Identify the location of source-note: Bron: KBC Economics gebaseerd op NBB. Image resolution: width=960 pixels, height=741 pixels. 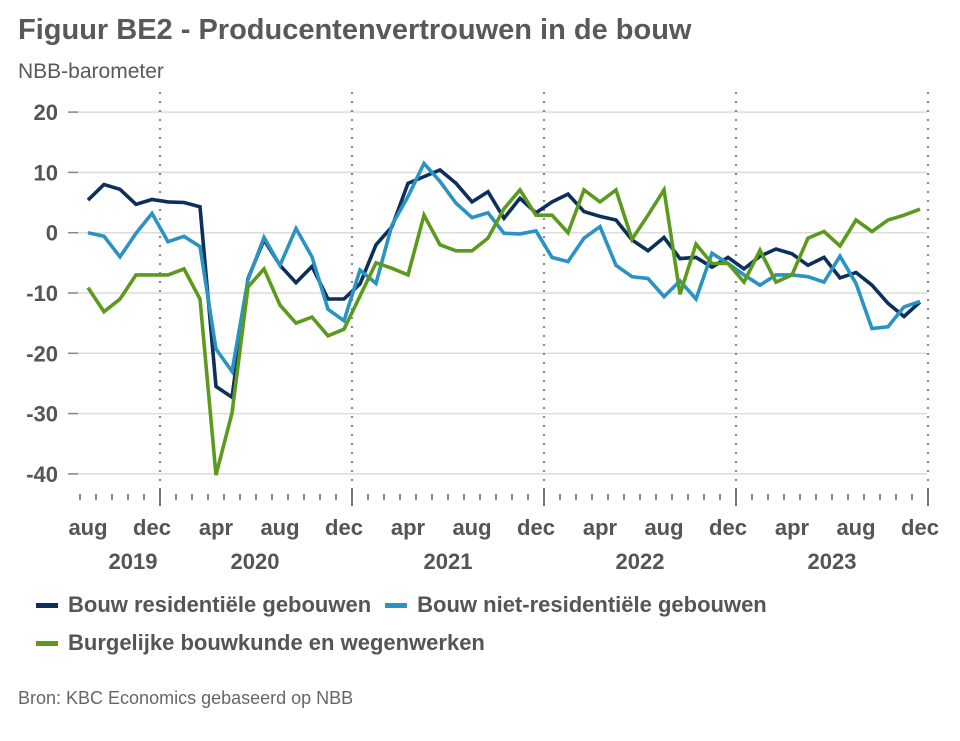
(186, 698).